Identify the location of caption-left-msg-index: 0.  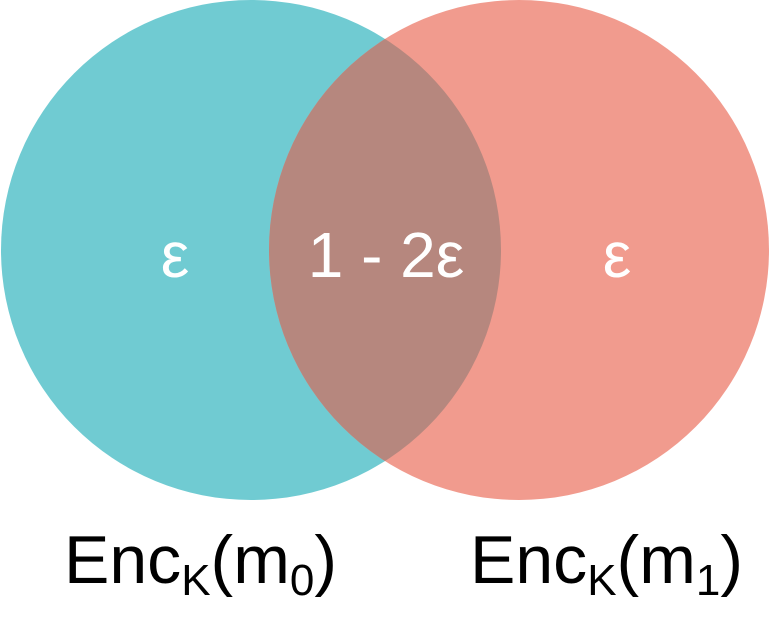
(302, 580).